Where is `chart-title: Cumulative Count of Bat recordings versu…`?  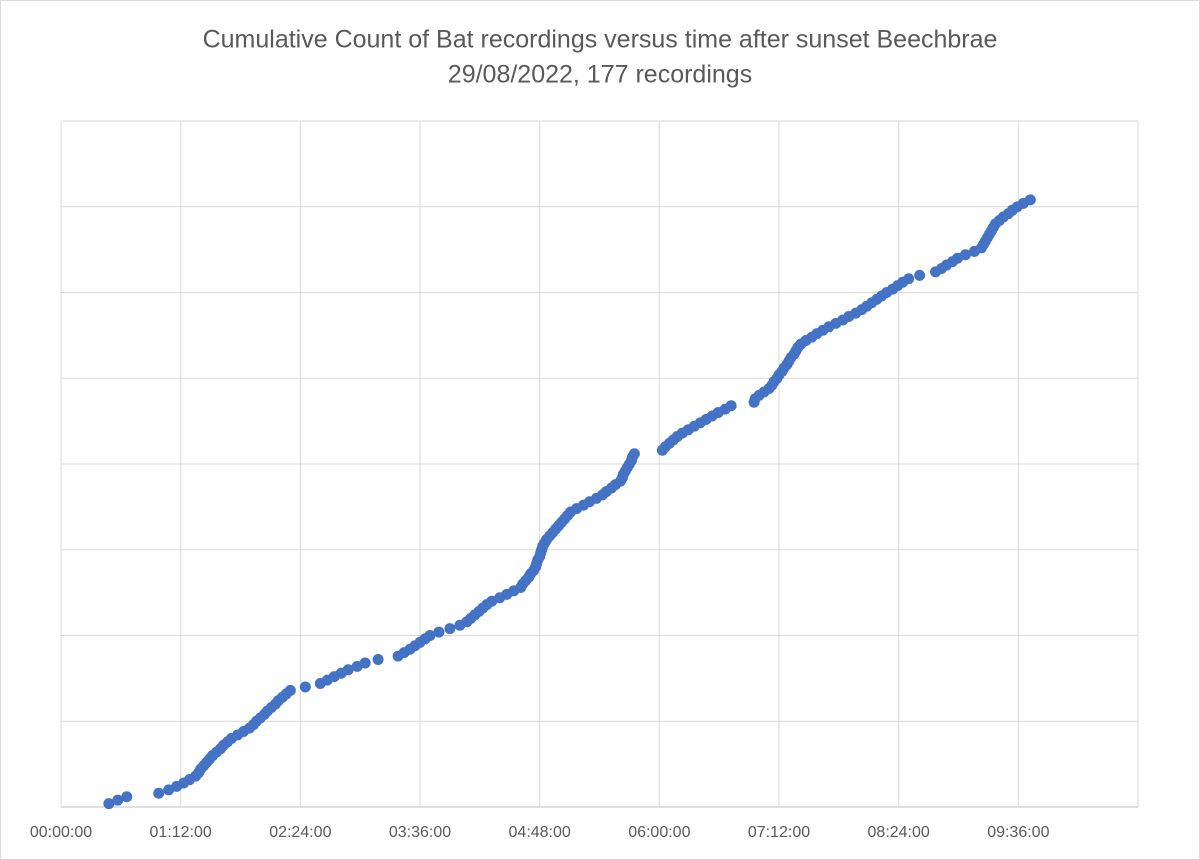
chart-title: Cumulative Count of Bat recordings versu… is located at coordinates (600, 40).